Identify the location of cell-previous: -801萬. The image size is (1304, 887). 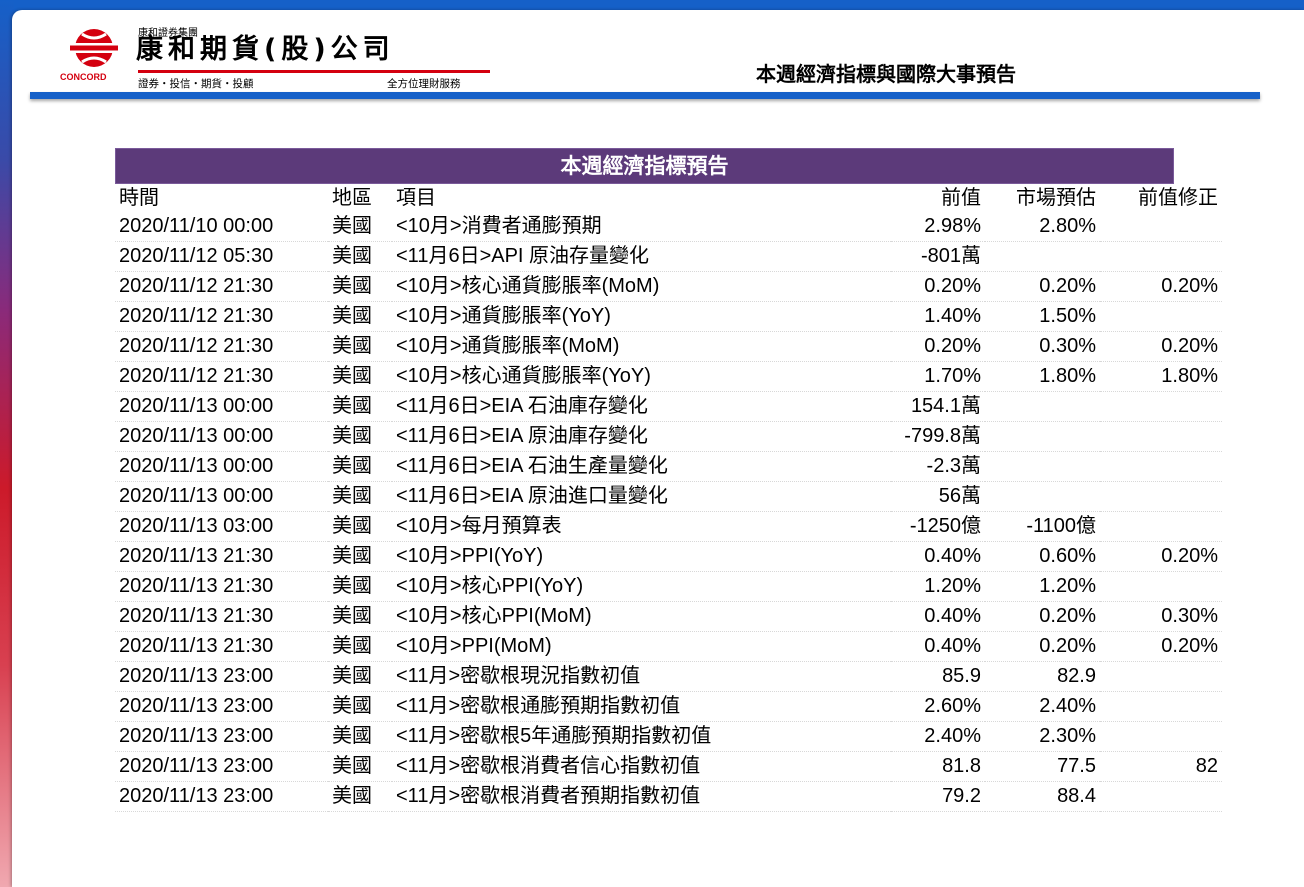
(938, 256).